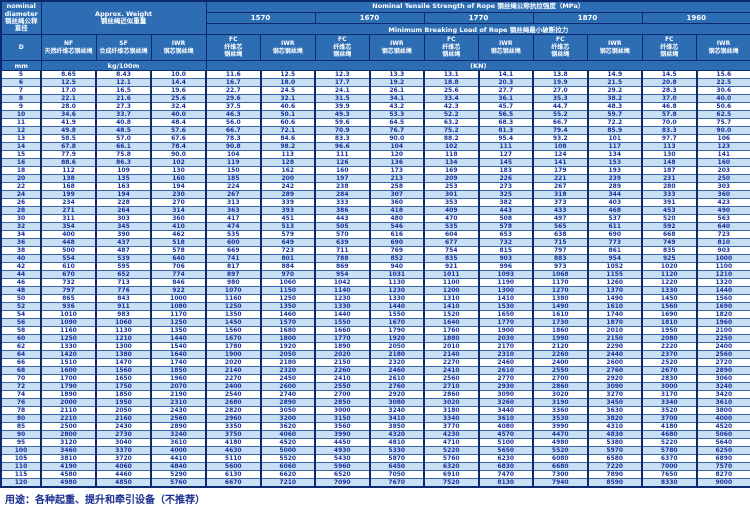 The width and height of the screenshot is (750, 507). I want to click on cell-value: 72.1, so click(288, 130).